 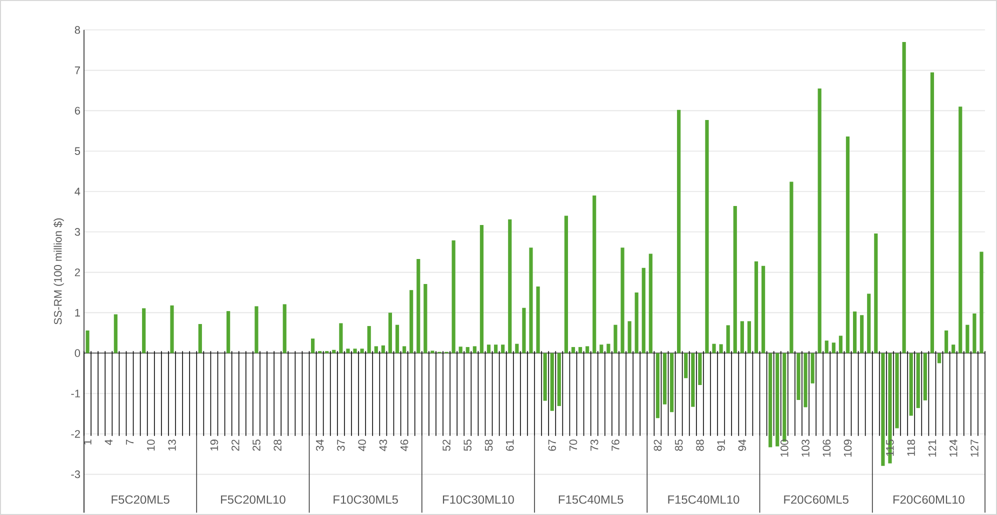 I want to click on x-tick-label: 43, so click(x=383, y=446).